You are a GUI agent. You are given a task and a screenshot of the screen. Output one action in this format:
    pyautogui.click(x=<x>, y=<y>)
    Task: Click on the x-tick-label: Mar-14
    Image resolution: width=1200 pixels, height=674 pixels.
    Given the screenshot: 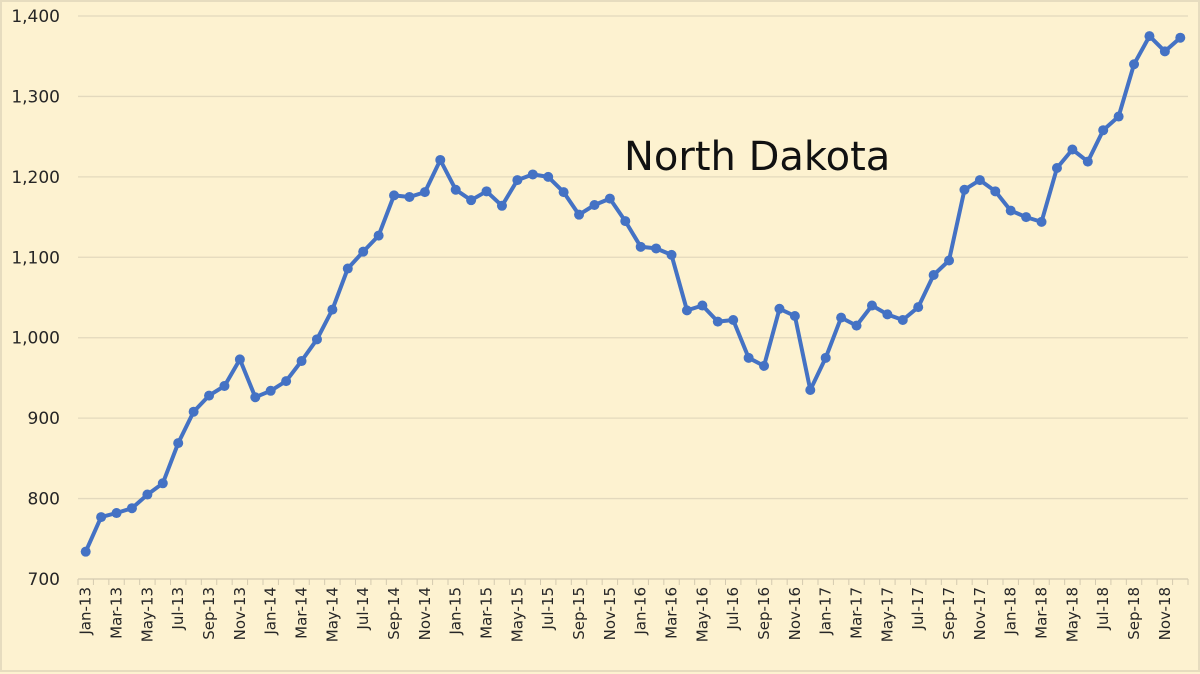 What is the action you would take?
    pyautogui.click(x=302, y=613)
    